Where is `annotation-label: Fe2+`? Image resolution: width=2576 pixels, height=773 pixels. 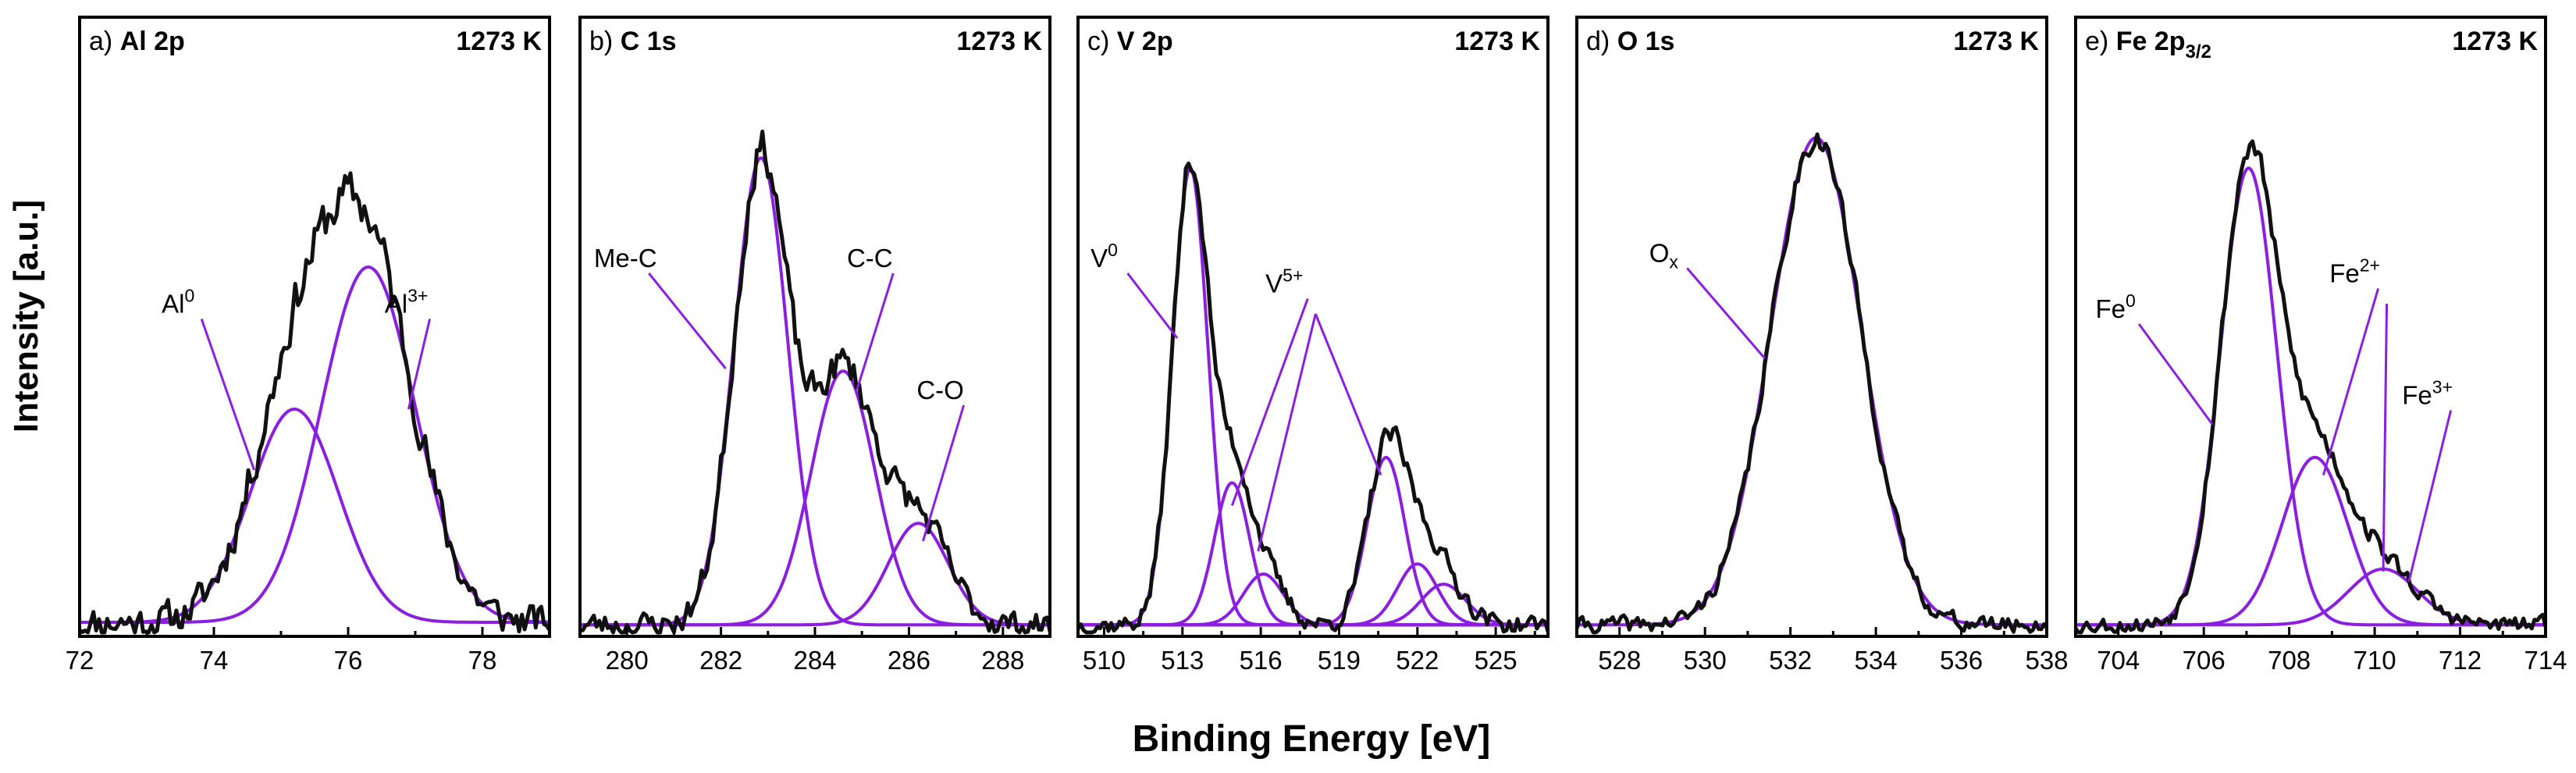
annotation-label: Fe2+ is located at coordinates (2354, 271).